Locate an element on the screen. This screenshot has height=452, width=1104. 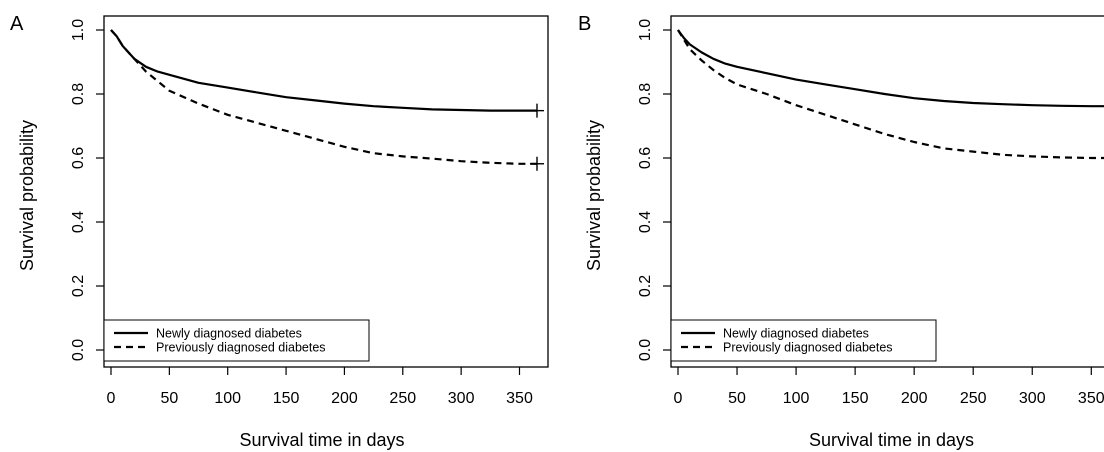
panel-label: A is located at coordinates (17, 24).